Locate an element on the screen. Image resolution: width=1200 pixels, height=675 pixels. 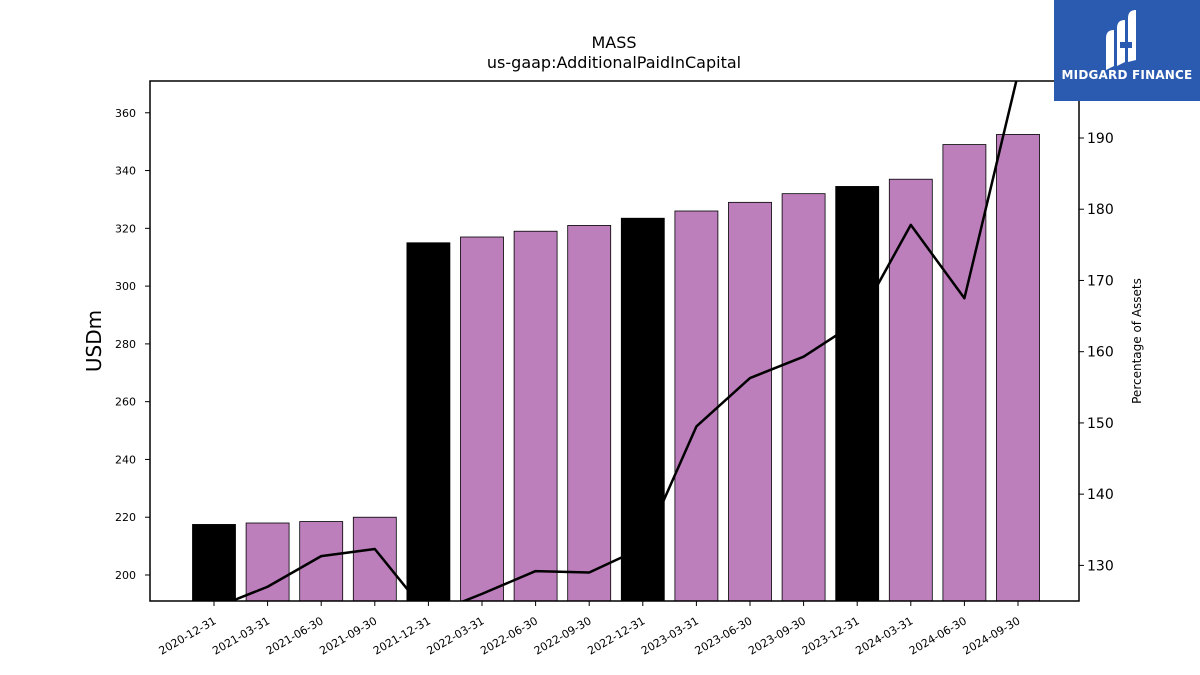
x-tick-label: 2023-03-31 is located at coordinates (670, 635).